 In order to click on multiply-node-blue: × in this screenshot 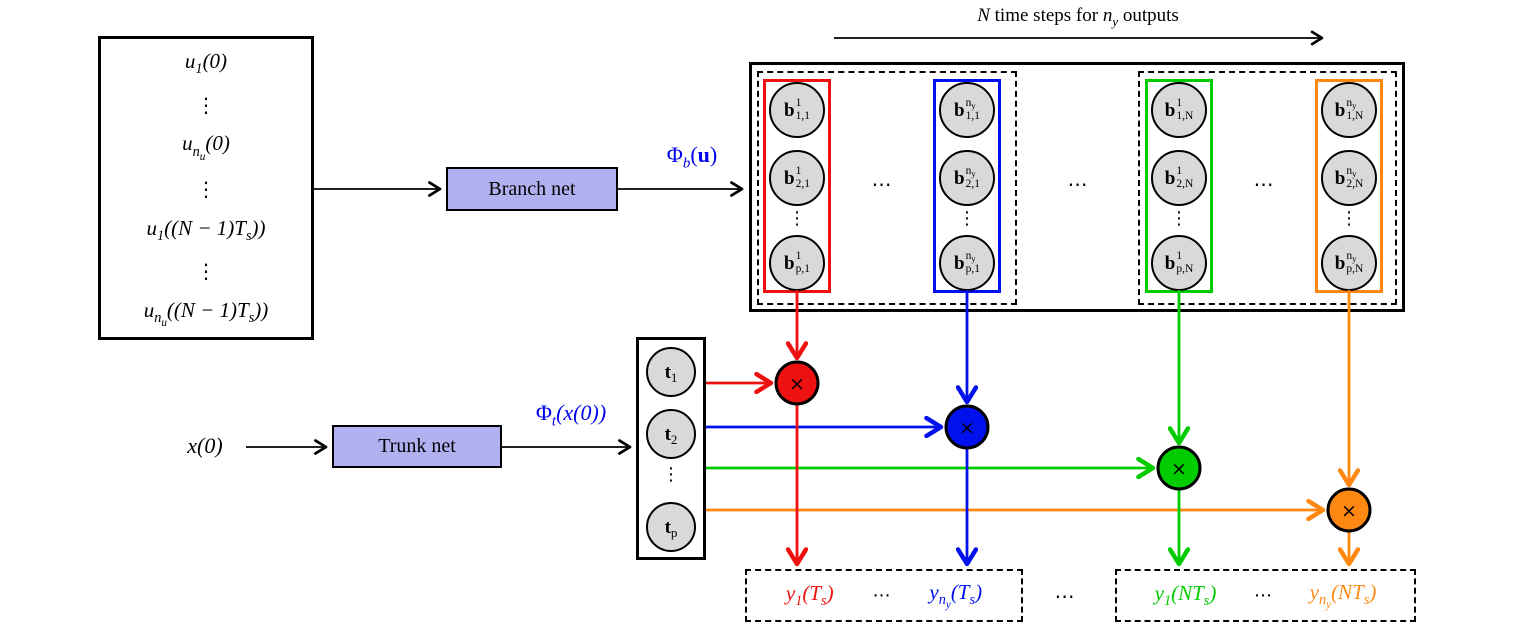, I will do `click(967, 427)`.